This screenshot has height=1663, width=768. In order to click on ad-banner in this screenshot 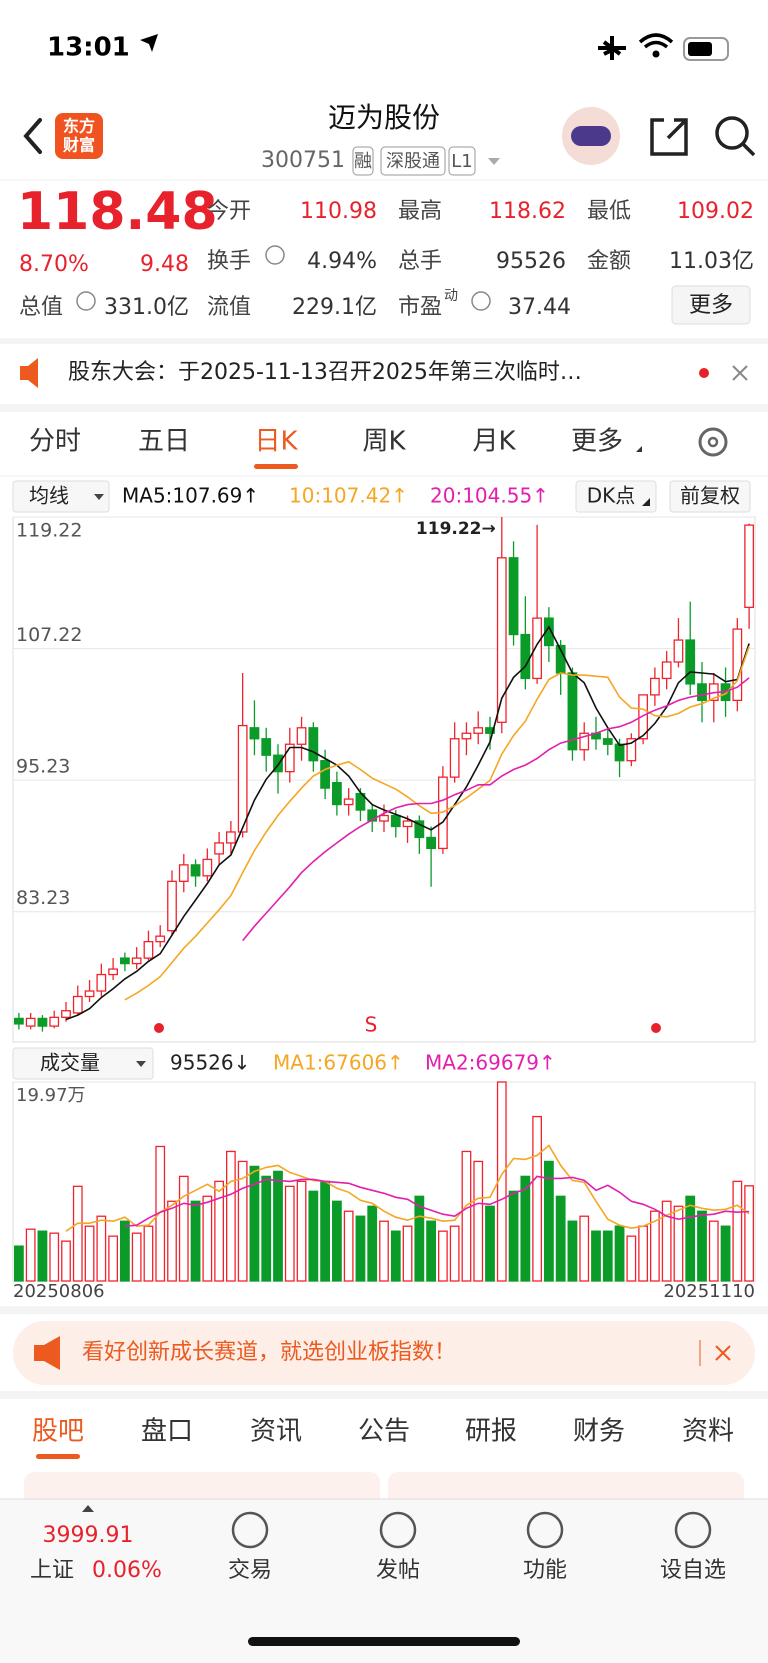, I will do `click(384, 1353)`.